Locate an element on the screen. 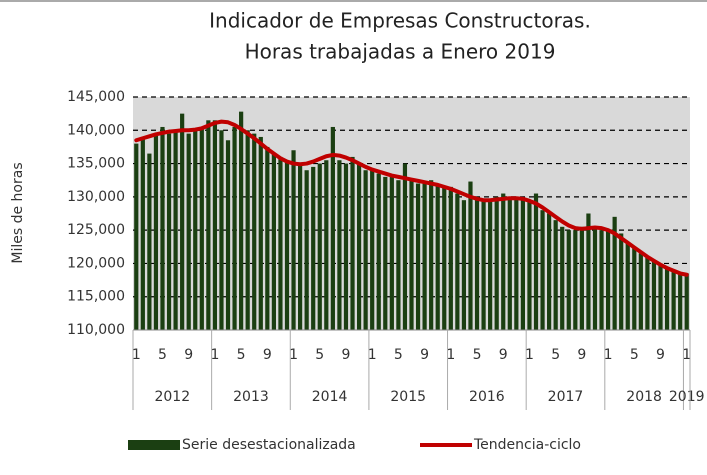 The height and width of the screenshot is (475, 707). y-tick-label: 120,000 is located at coordinates (96, 263).